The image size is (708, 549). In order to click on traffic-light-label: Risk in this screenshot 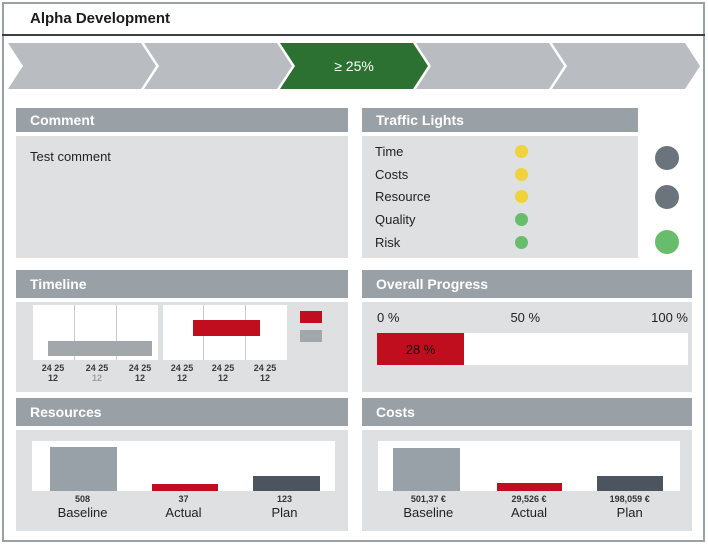, I will do `click(388, 243)`.